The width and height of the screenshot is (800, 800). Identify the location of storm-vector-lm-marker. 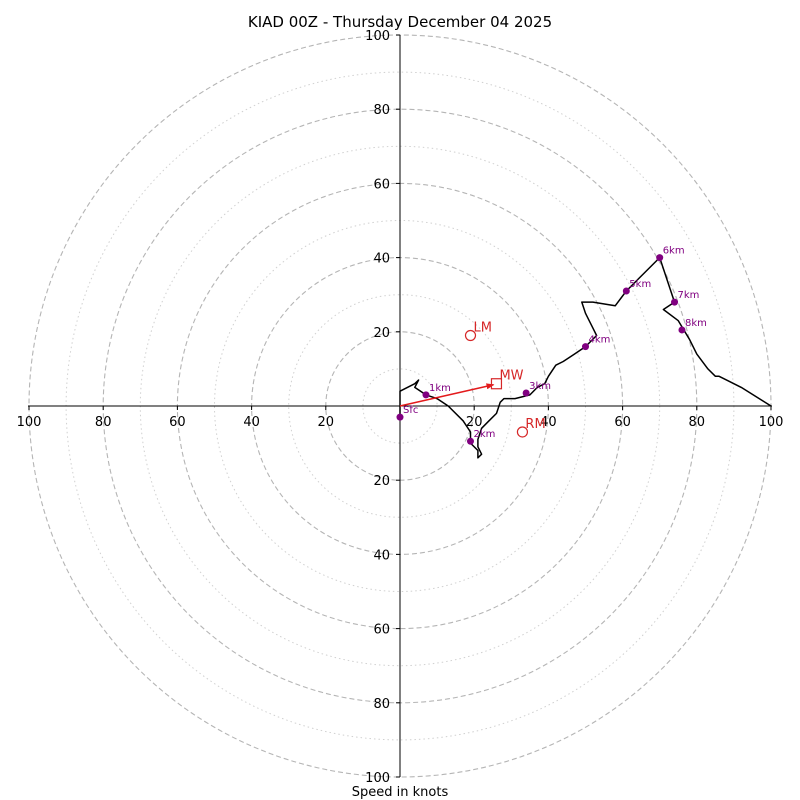
(470, 335).